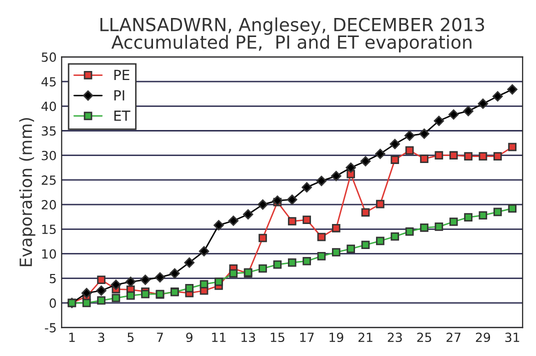 This screenshot has height=356, width=536. I want to click on y-tick-label: 5, so click(53, 279).